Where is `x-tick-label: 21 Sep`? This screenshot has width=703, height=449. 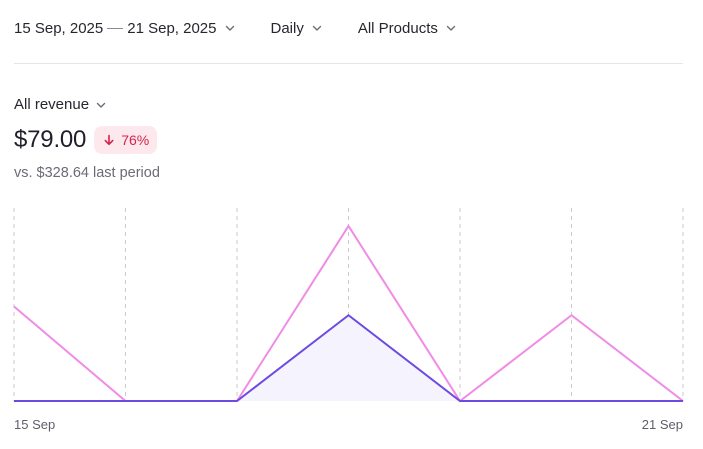 x-tick-label: 21 Sep is located at coordinates (662, 424).